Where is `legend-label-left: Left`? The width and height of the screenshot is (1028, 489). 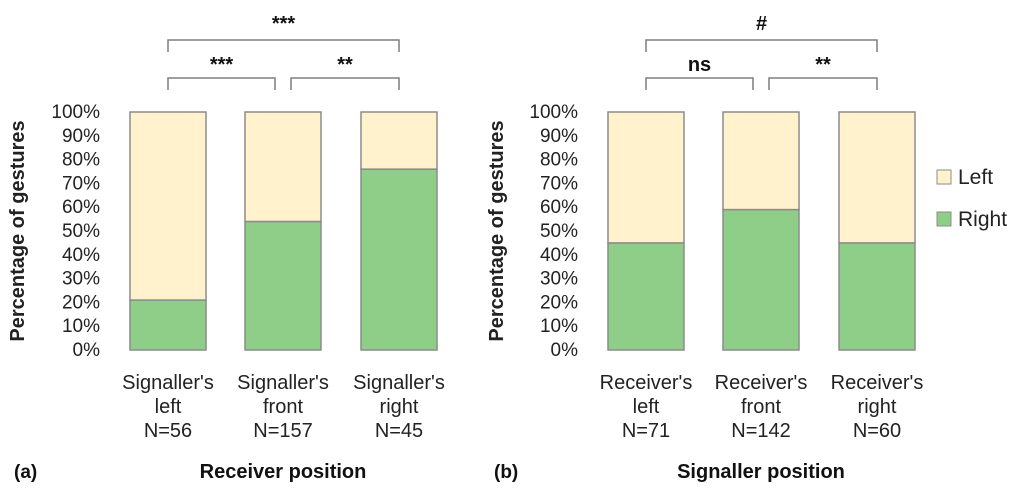 legend-label-left: Left is located at coordinates (975, 177).